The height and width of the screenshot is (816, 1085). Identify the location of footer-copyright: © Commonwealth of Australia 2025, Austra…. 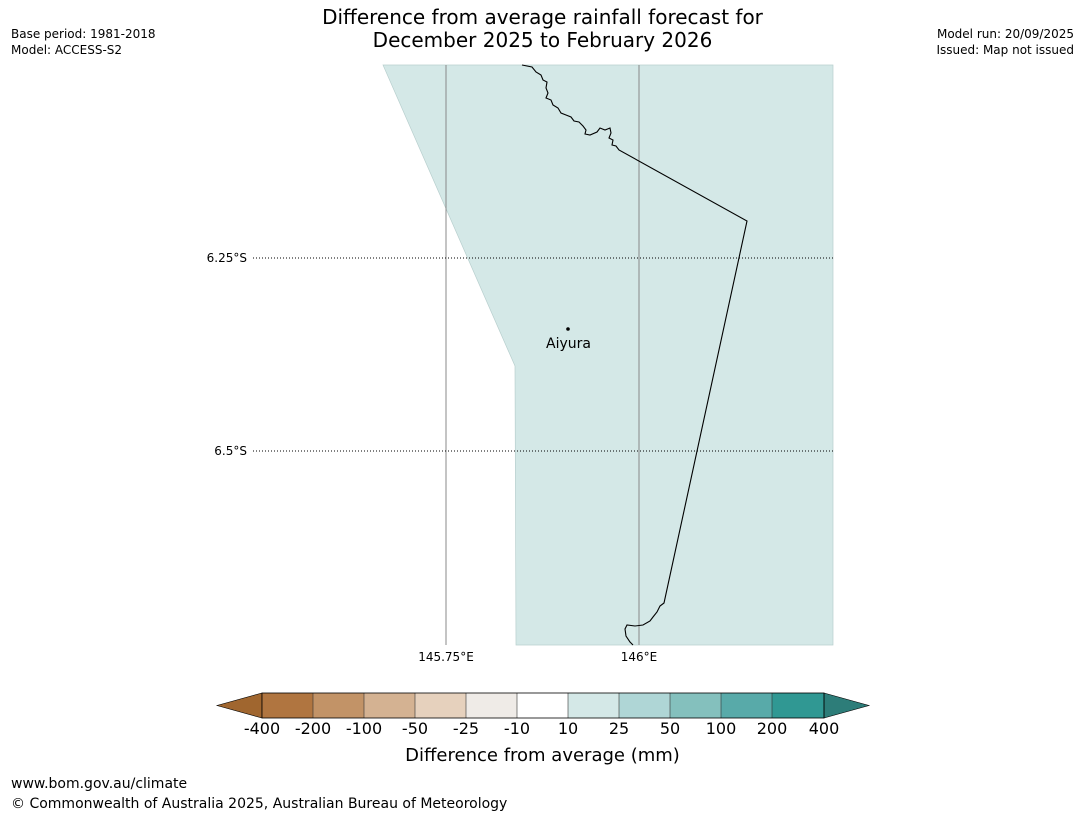
(259, 804).